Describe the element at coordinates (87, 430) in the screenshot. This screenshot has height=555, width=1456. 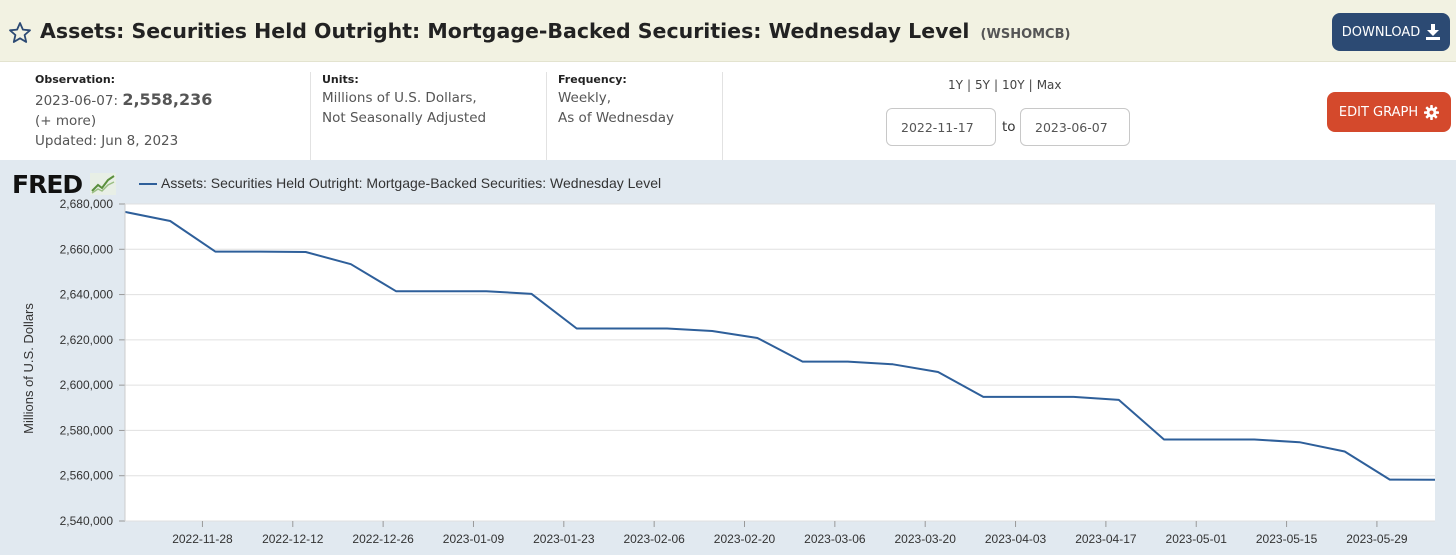
I see `y-tick-label: 2,580,000` at that location.